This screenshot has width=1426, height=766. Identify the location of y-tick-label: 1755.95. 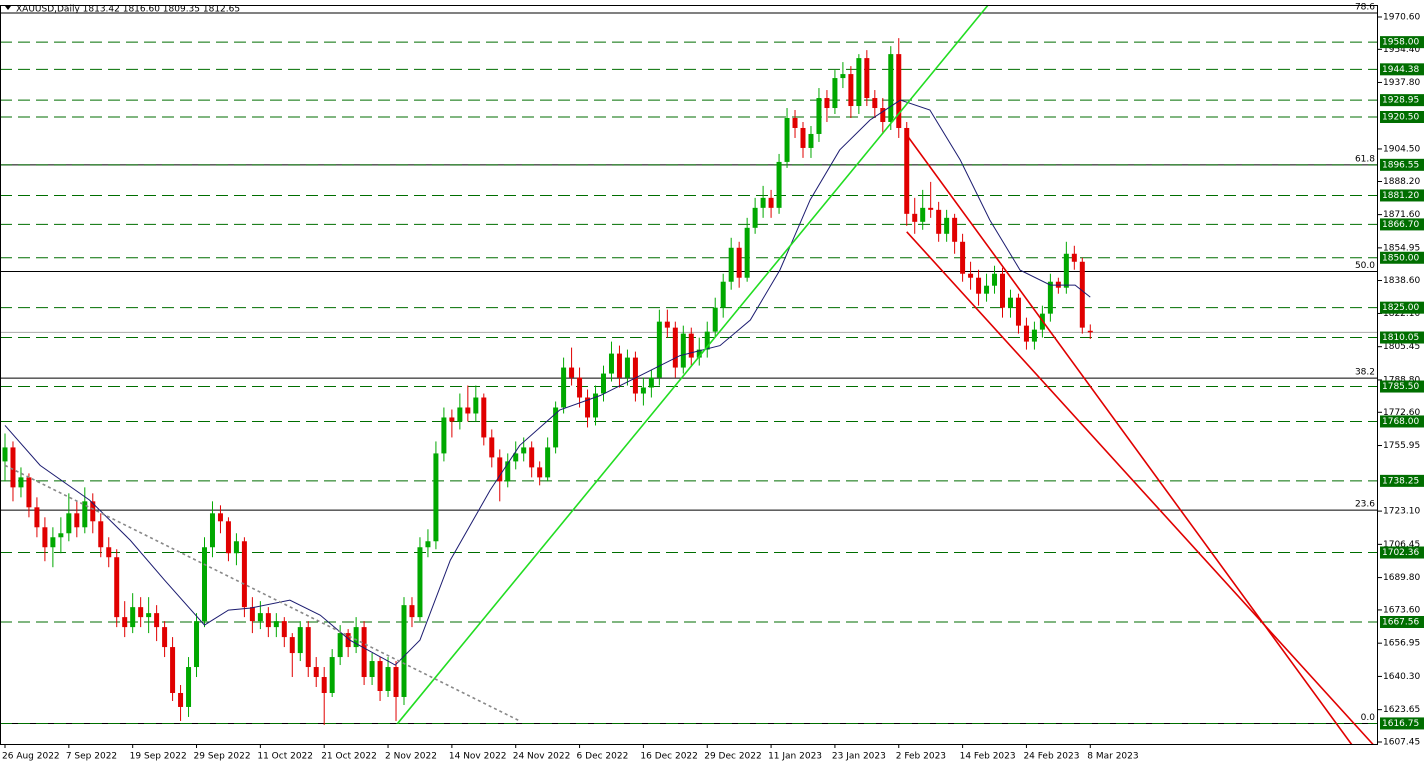
(1401, 446).